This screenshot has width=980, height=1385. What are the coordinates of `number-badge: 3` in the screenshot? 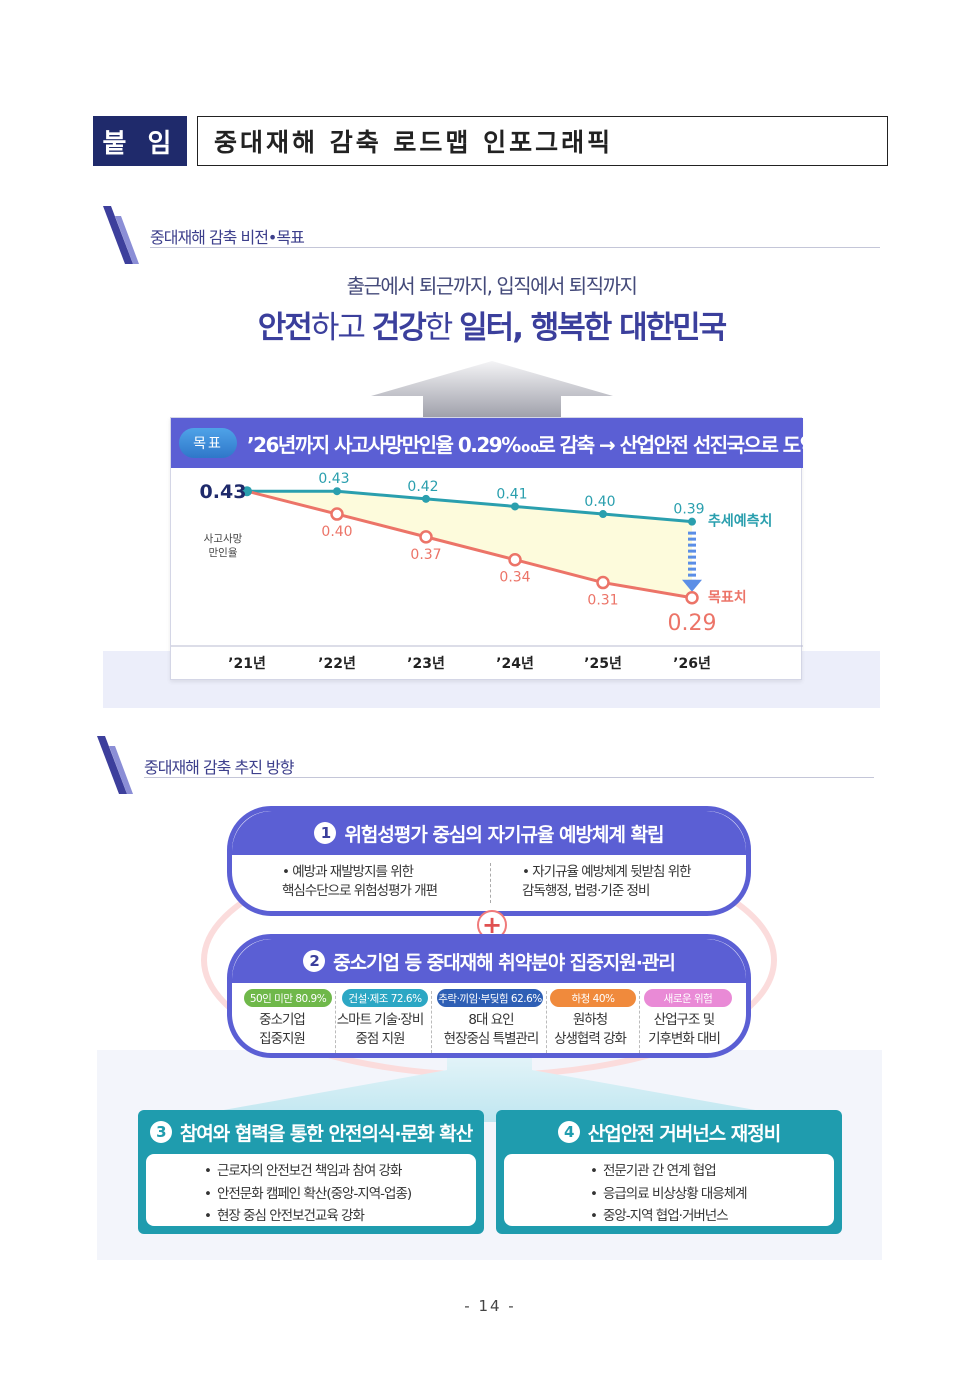 It's located at (160, 1132).